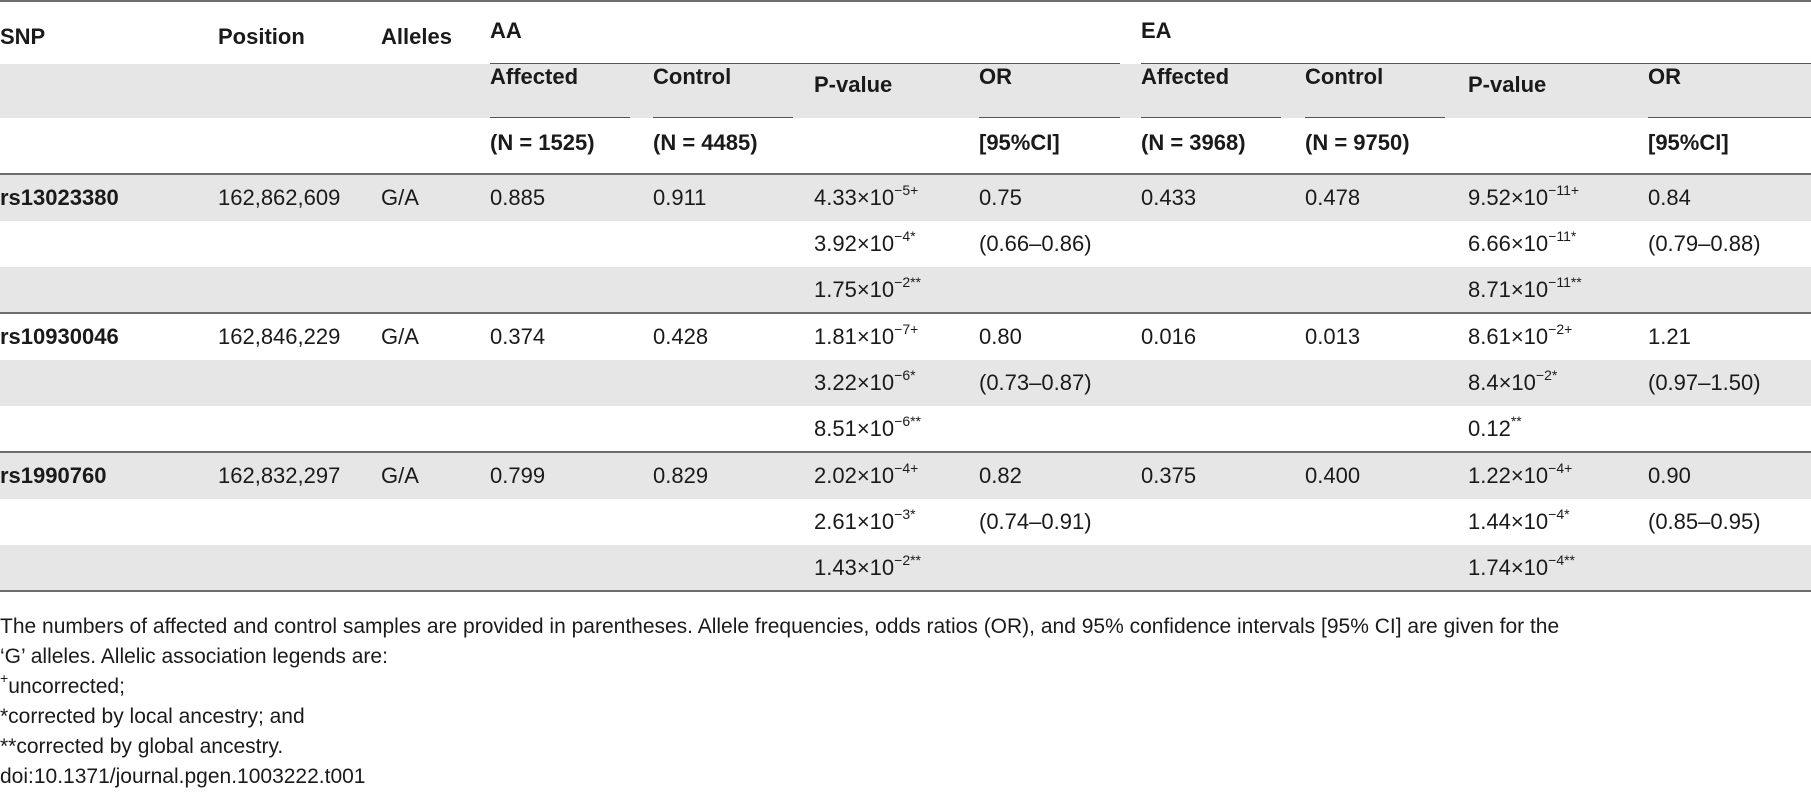  Describe the element at coordinates (1169, 475) in the screenshot. I see `ea-affected-value: 0.375` at that location.